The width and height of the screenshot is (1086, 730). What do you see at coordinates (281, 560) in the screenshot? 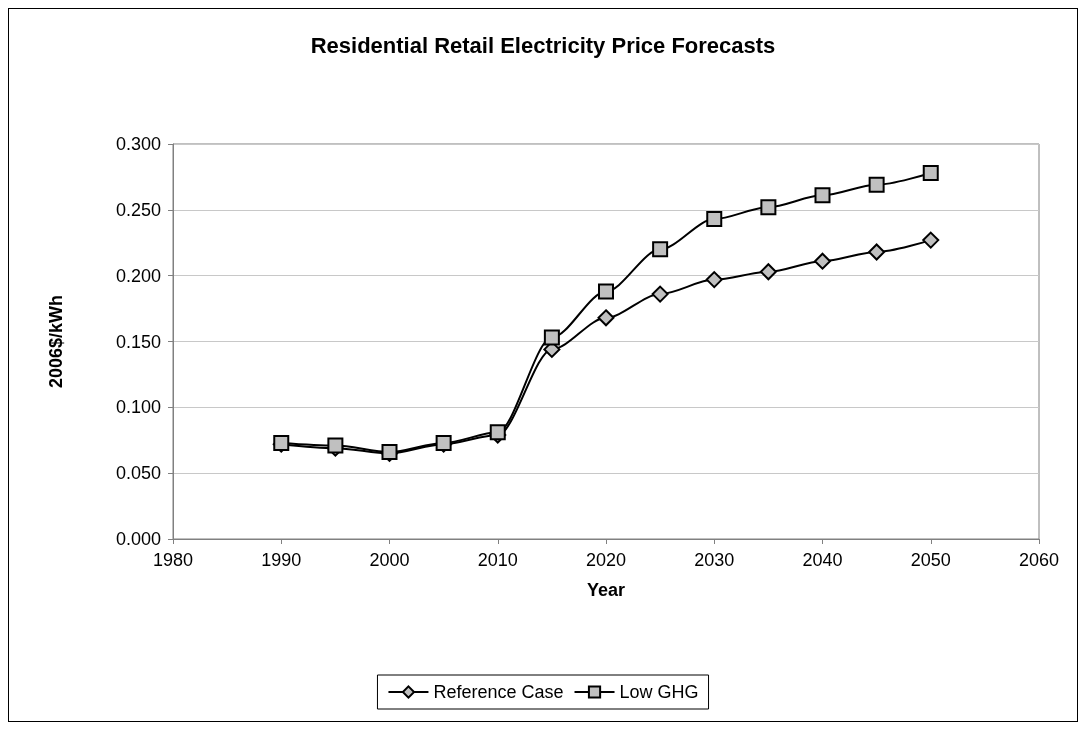
I see `x-tick-label: 1990` at bounding box center [281, 560].